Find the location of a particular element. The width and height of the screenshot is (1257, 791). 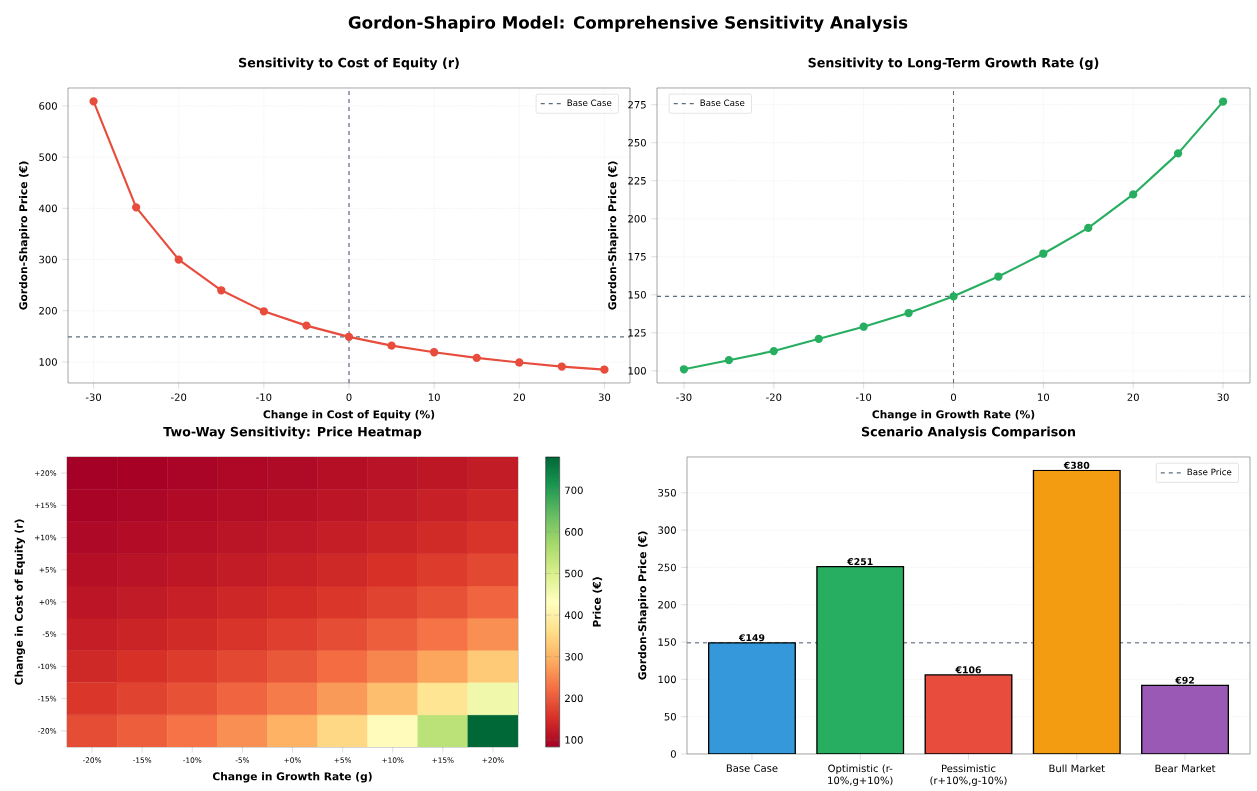

y-tick-label: 175 is located at coordinates (637, 257).